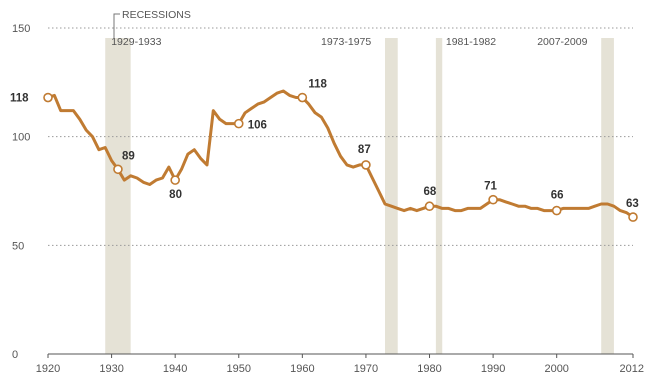 Image resolution: width=646 pixels, height=376 pixels. I want to click on y-axis-ticks: 0 50 100 150, so click(21, 192).